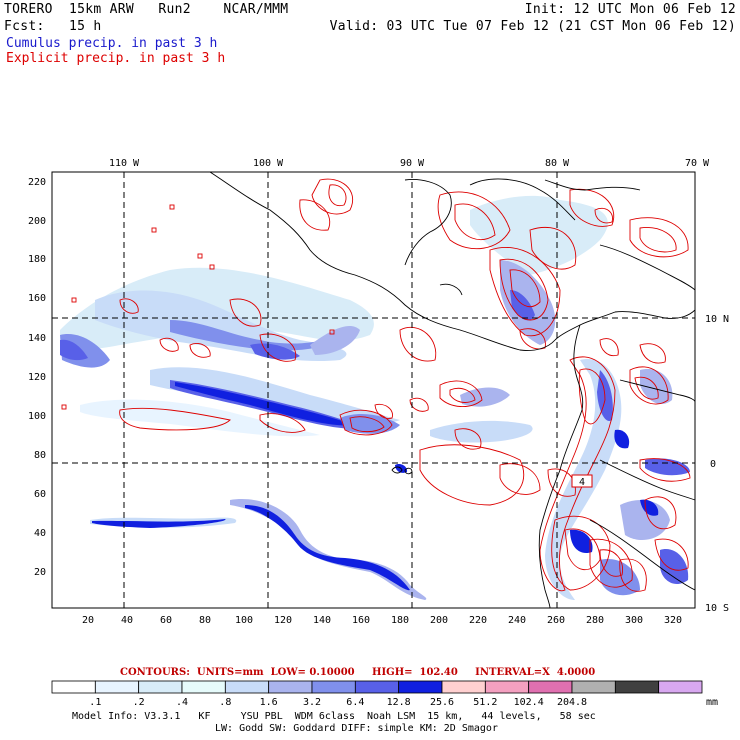  I want to click on colorbar-tick-label: 102.4, so click(529, 702).